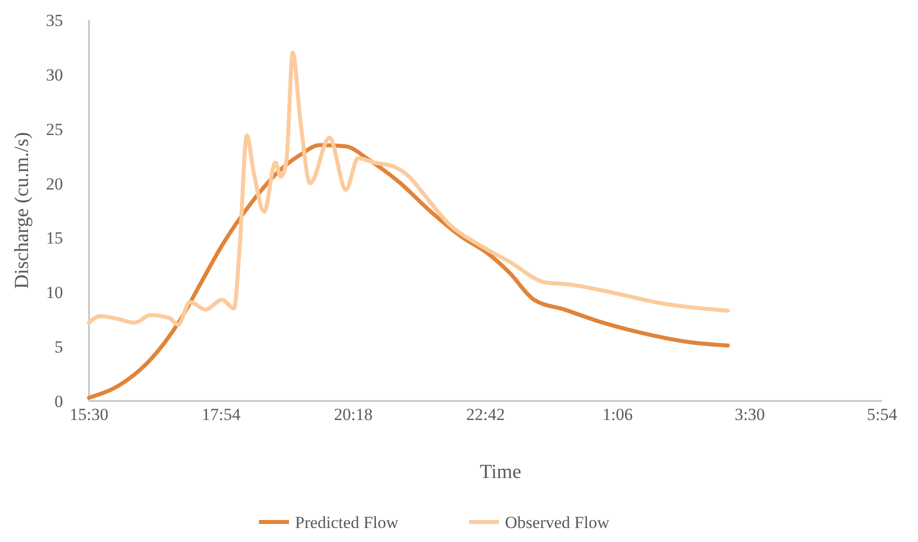  Describe the element at coordinates (617, 414) in the screenshot. I see `x-tick-label: 1:06` at that location.